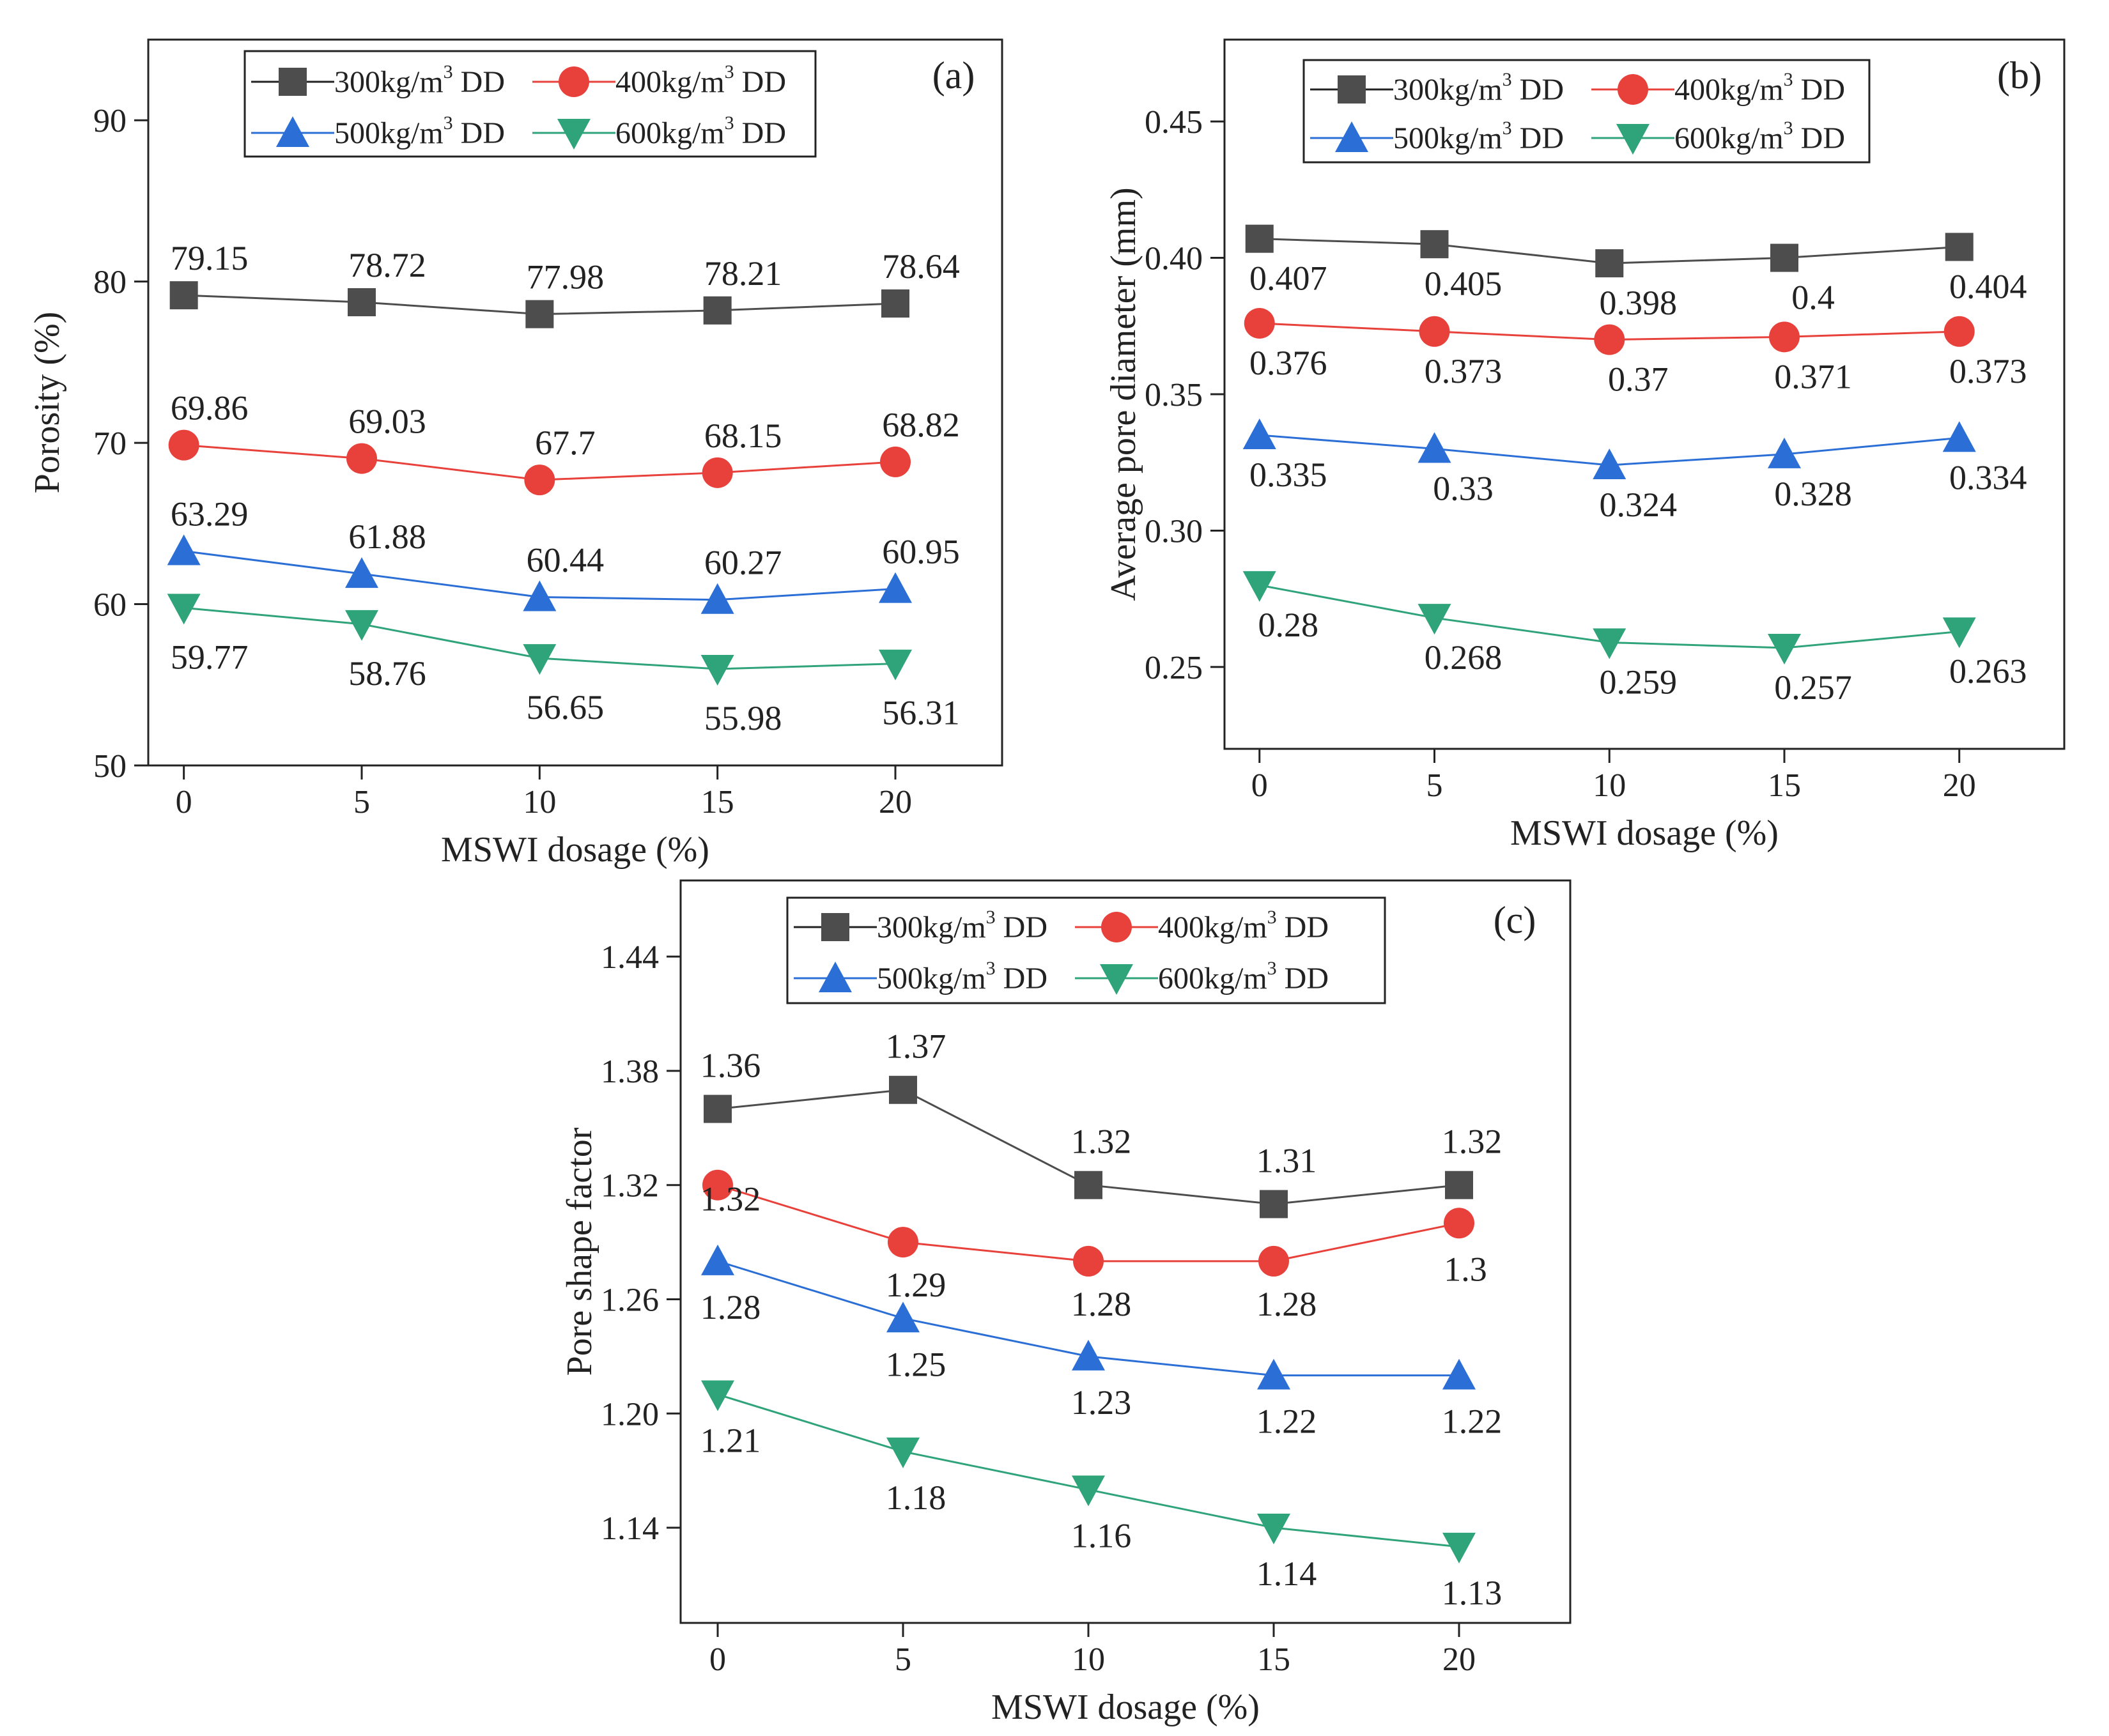 The width and height of the screenshot is (2109, 1736). I want to click on y-axis-label: Porosity (%), so click(47, 403).